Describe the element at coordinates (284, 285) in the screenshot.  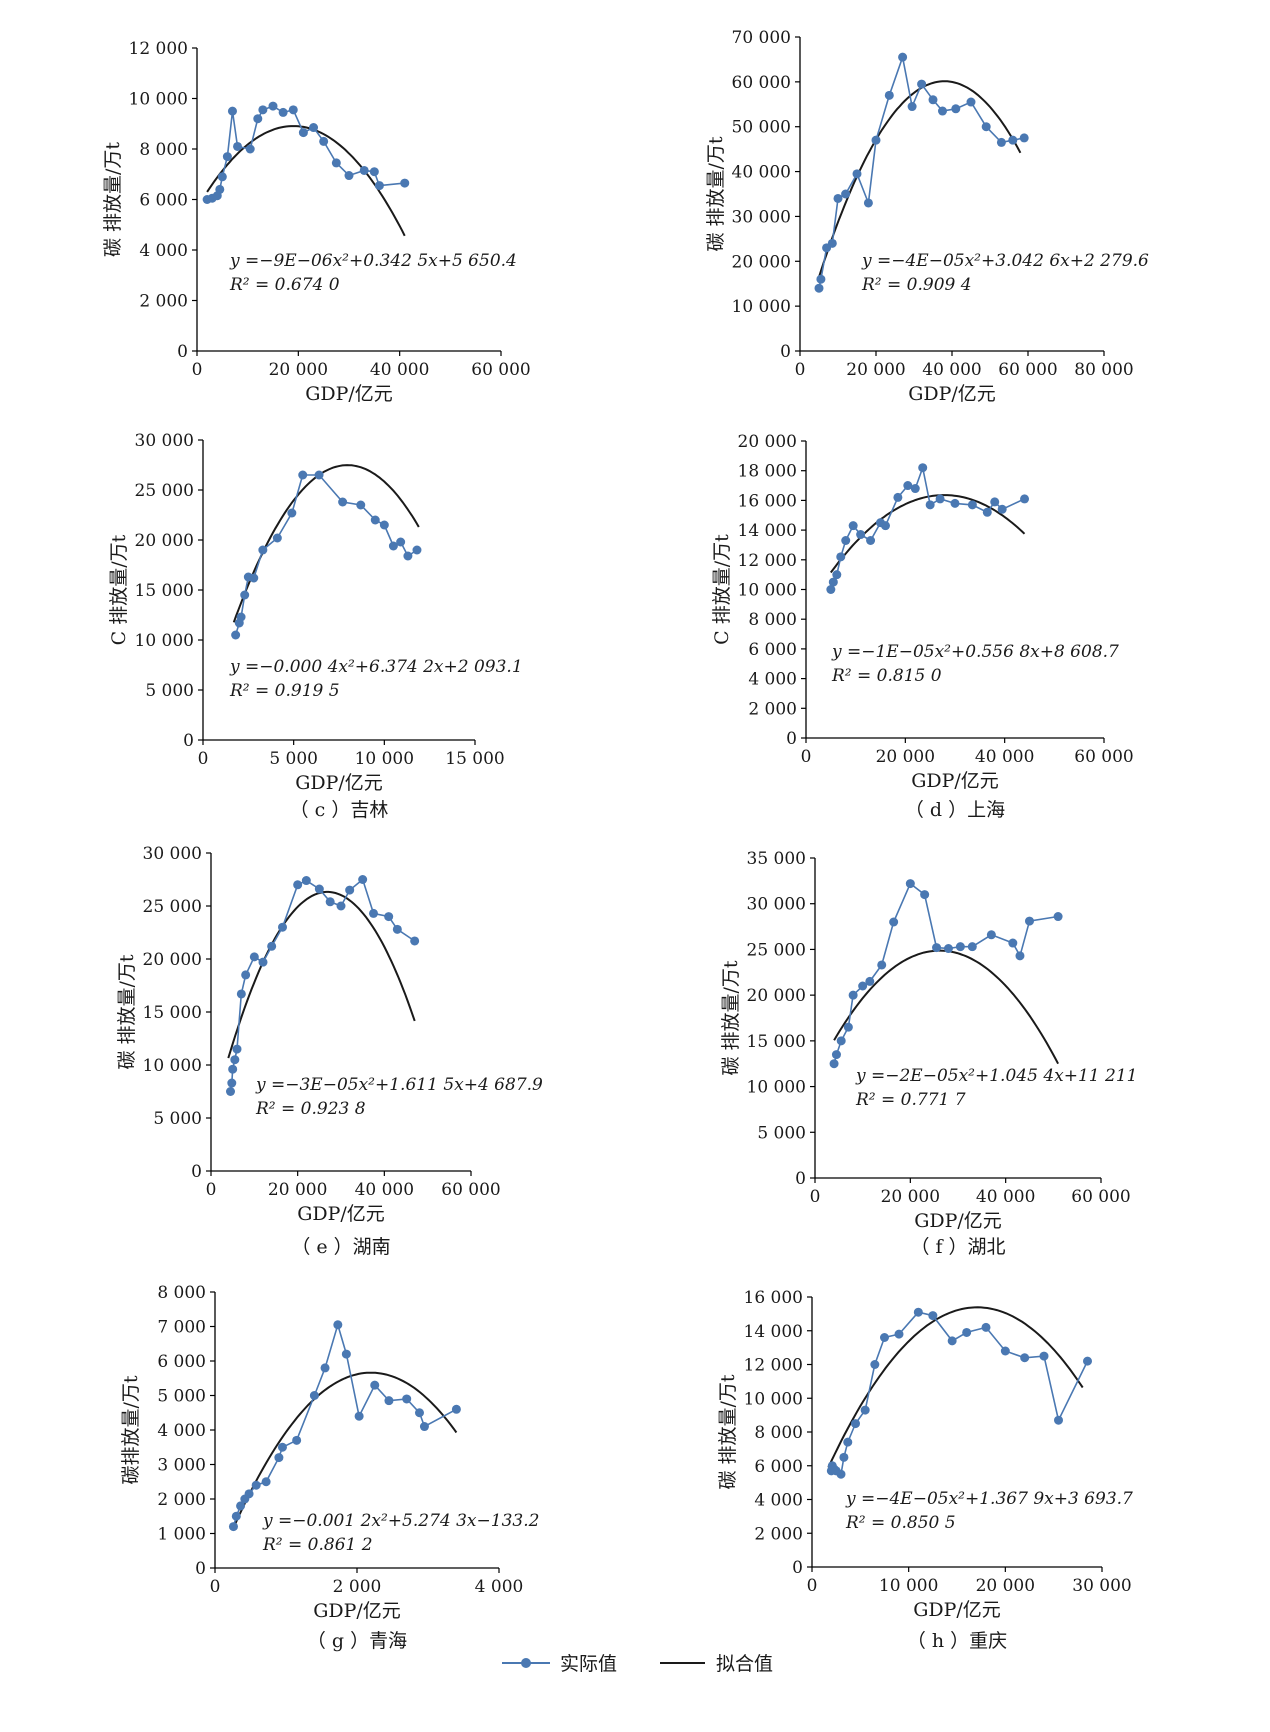
I see `fit-r-squared: R² = 0.674 0` at that location.